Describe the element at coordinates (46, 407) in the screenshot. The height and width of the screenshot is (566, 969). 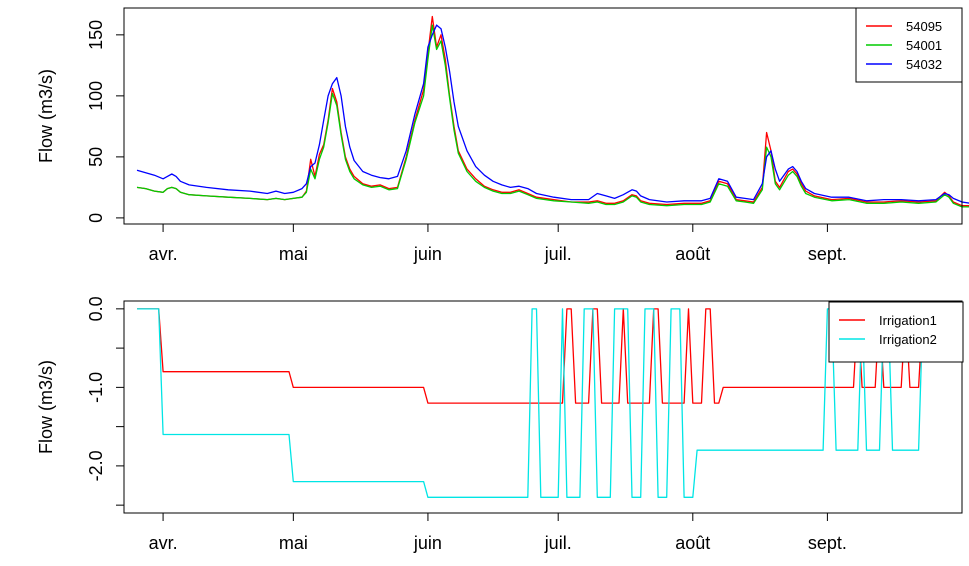
I see `panel2-y-axis-title: Flow (m3/s)` at that location.